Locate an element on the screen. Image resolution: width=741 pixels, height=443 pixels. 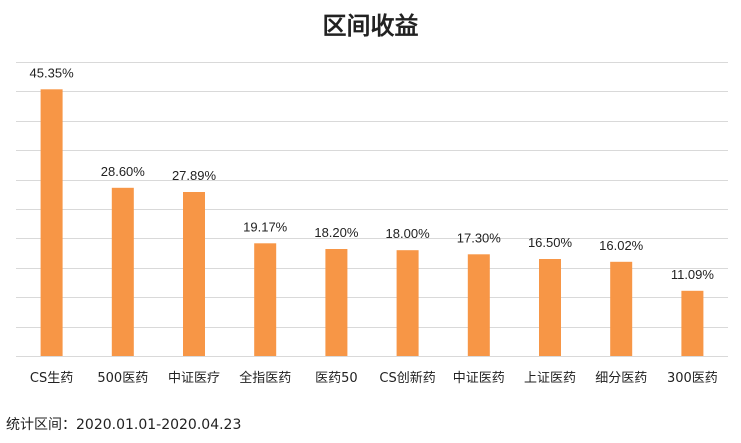
x-tick-label: 500医药 is located at coordinates (122, 378).